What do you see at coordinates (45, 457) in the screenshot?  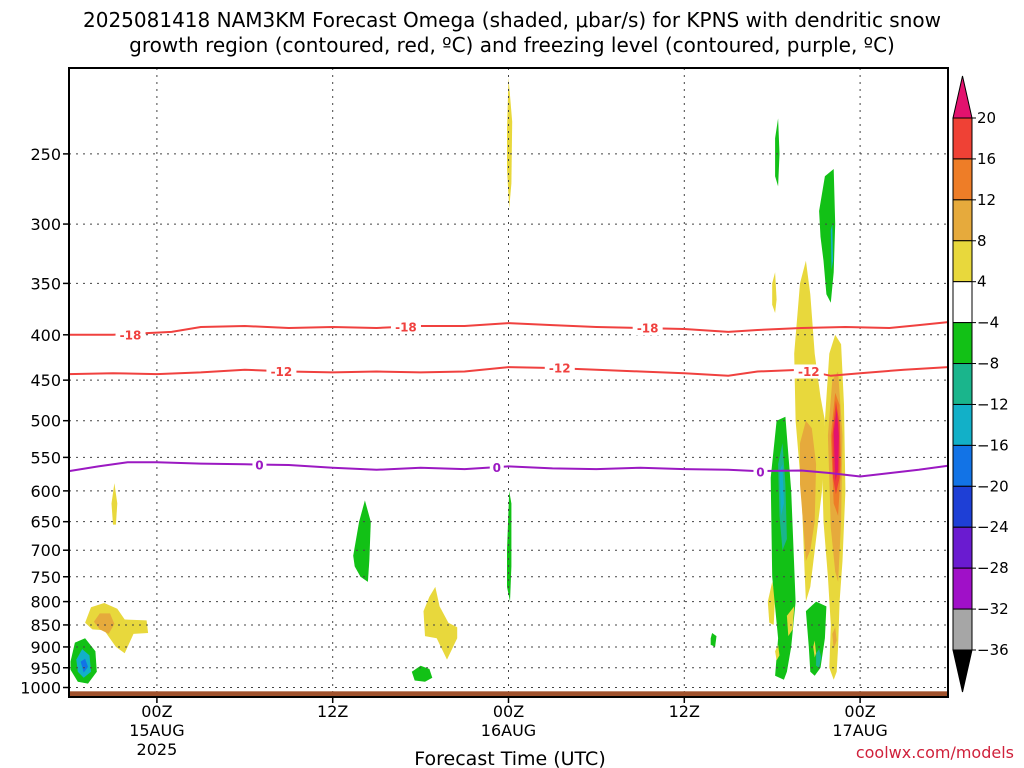 I see `y-tick-label: 550` at bounding box center [45, 457].